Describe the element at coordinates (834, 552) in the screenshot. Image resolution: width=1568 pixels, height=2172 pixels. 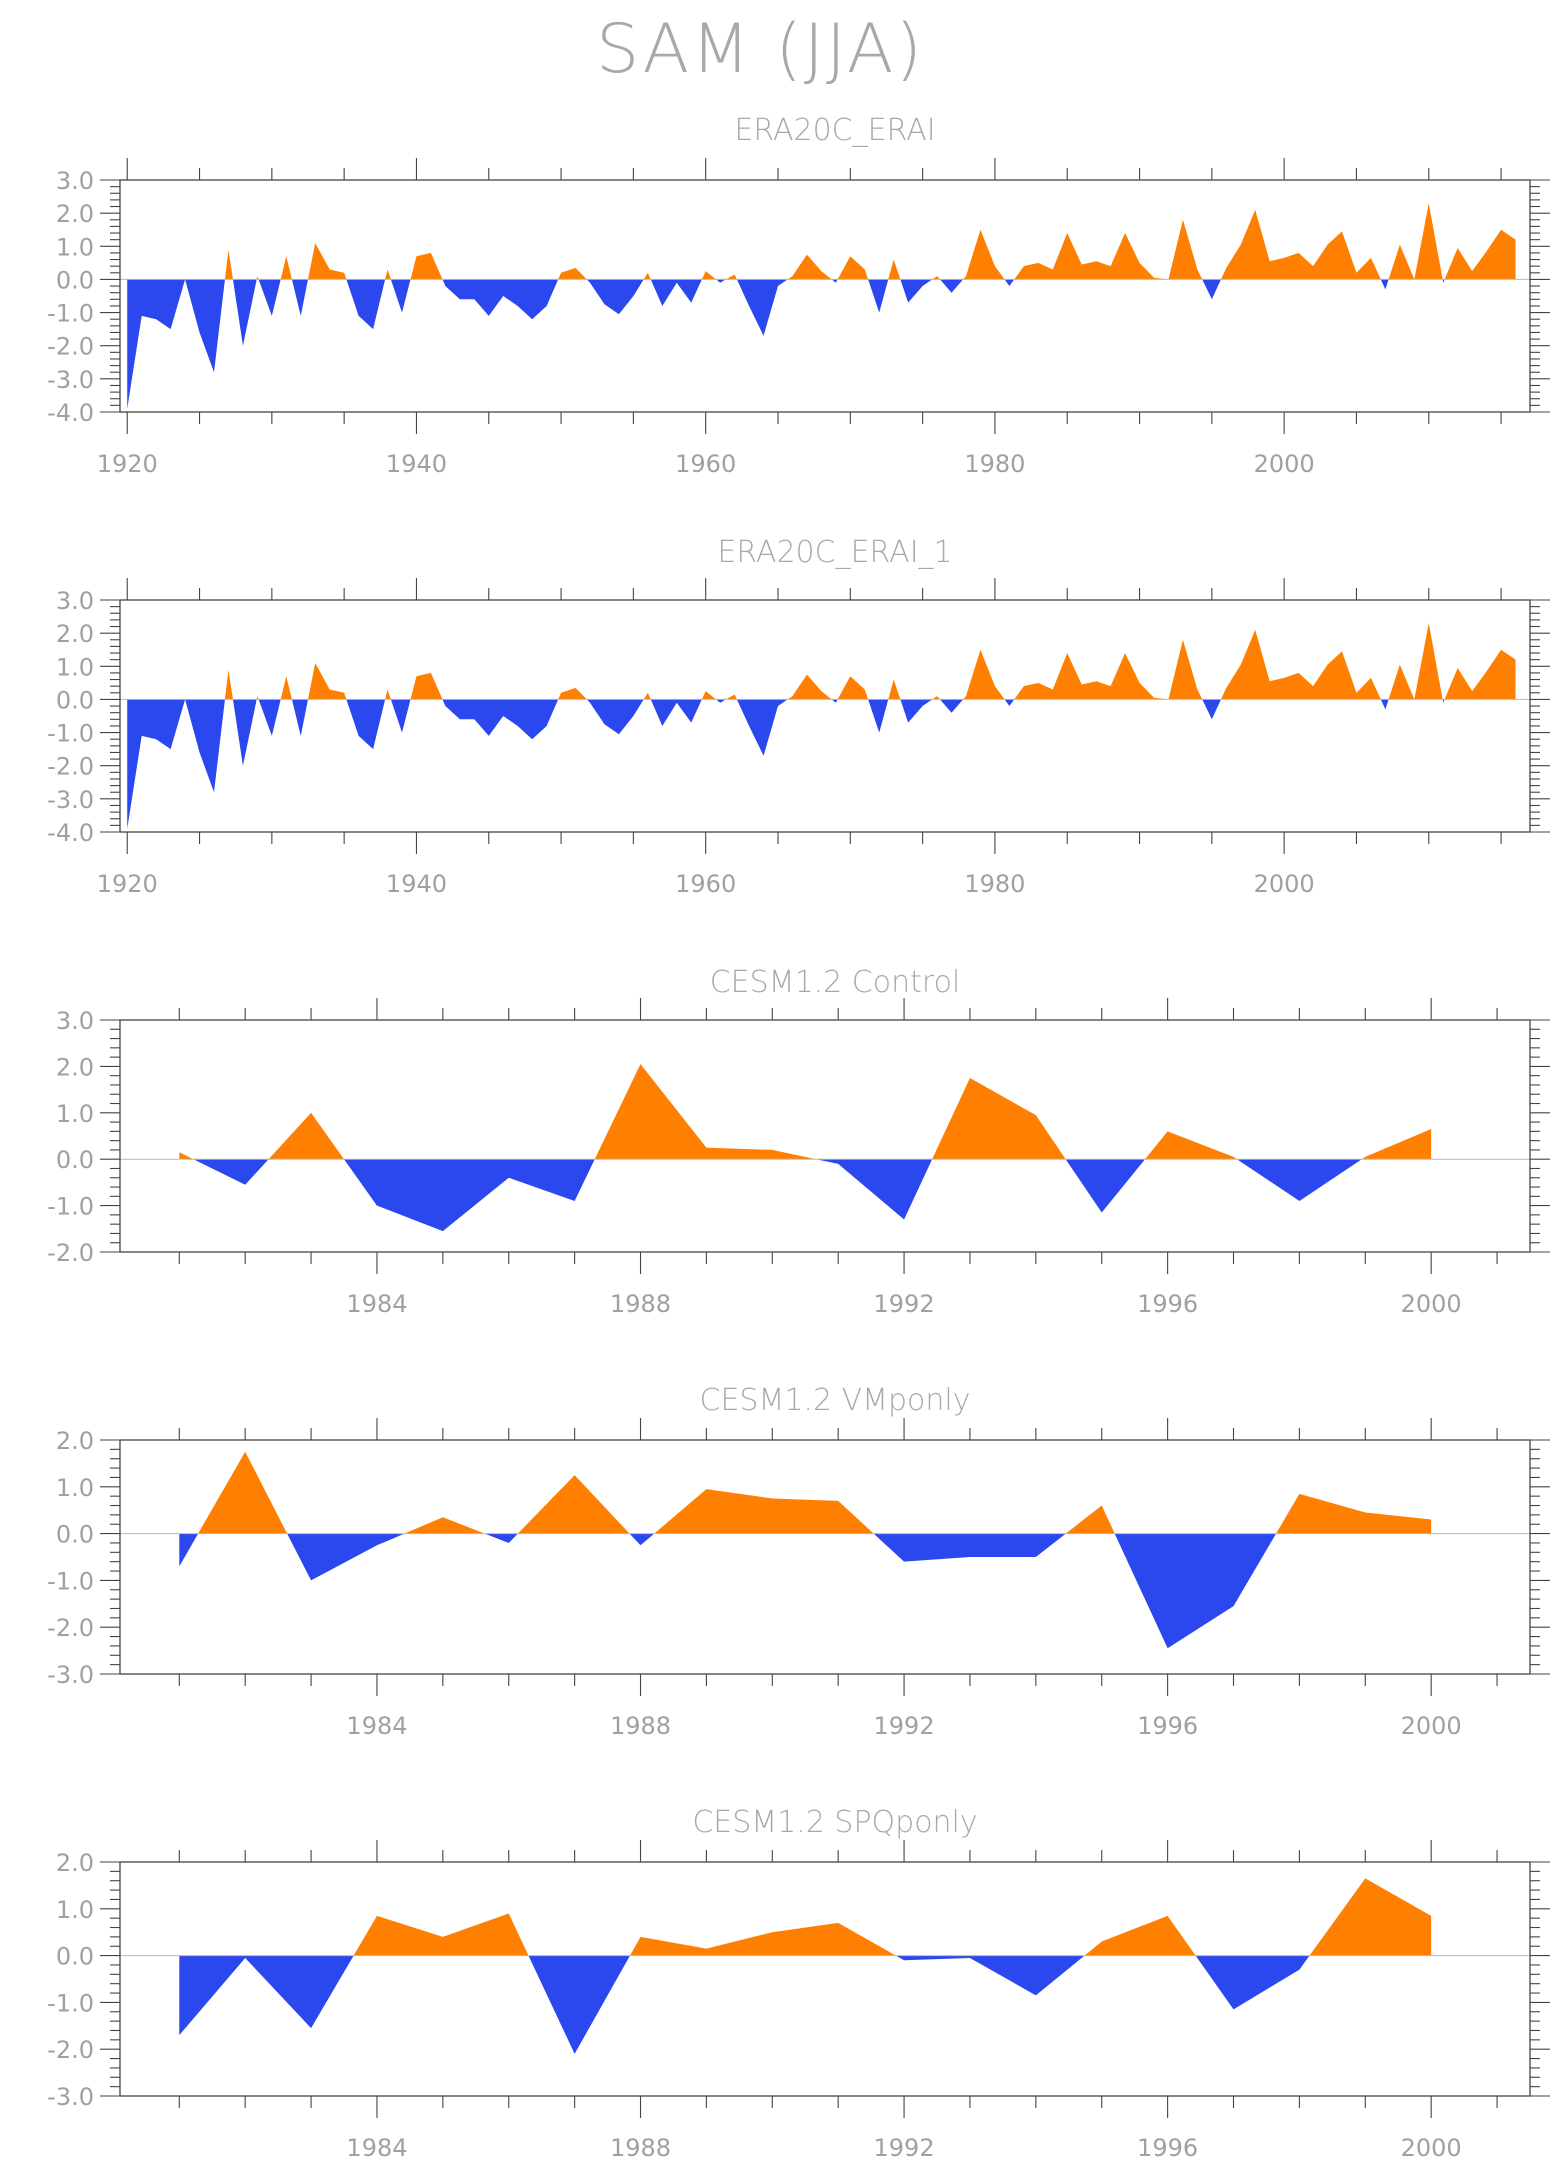
I see `panel-title: ERA20C_ERAI_1` at that location.